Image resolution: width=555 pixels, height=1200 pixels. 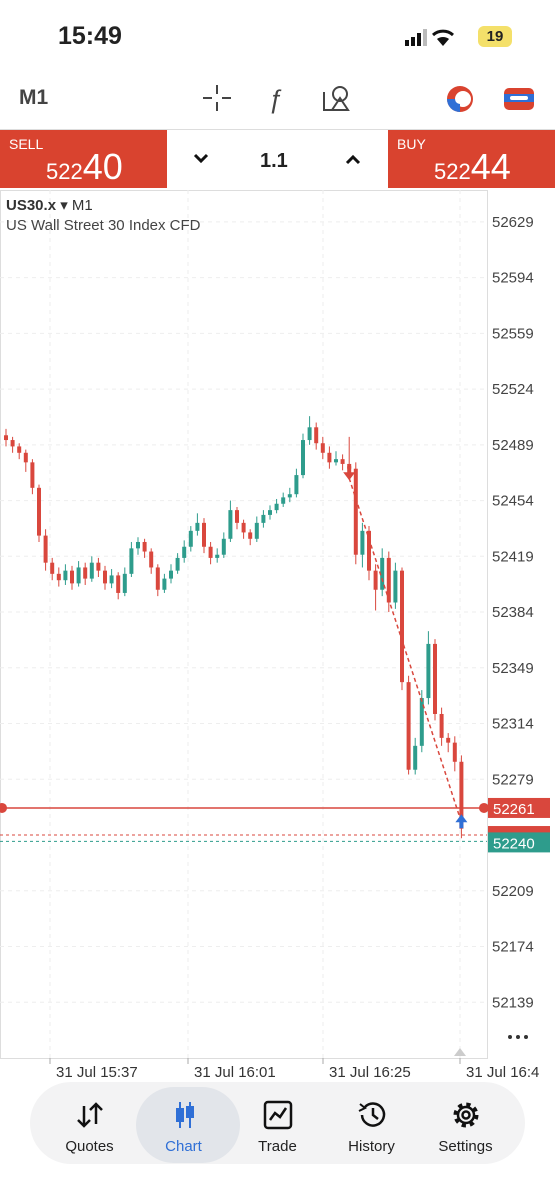 What do you see at coordinates (502, 1072) in the screenshot?
I see `x-tick-label: 31 Jul 16:4` at bounding box center [502, 1072].